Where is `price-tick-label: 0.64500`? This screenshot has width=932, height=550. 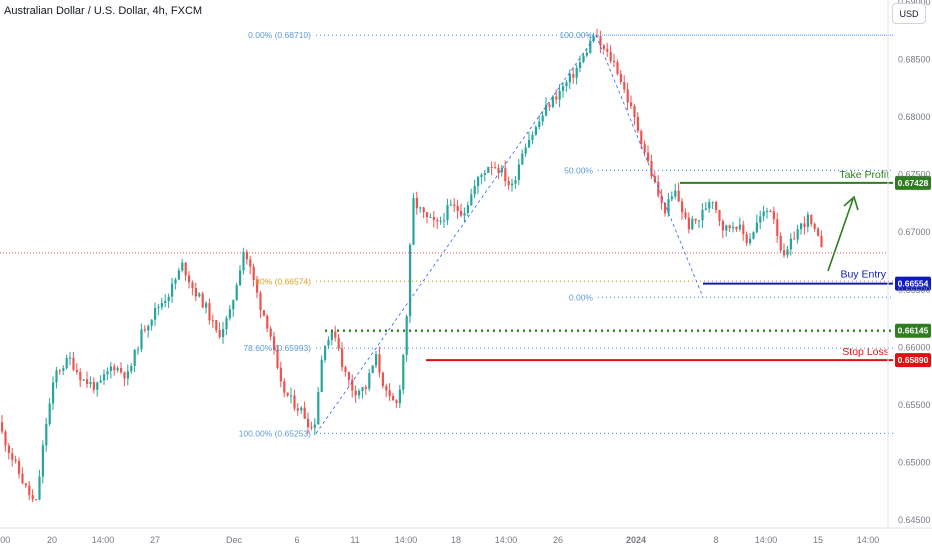 price-tick-label: 0.64500 is located at coordinates (914, 520).